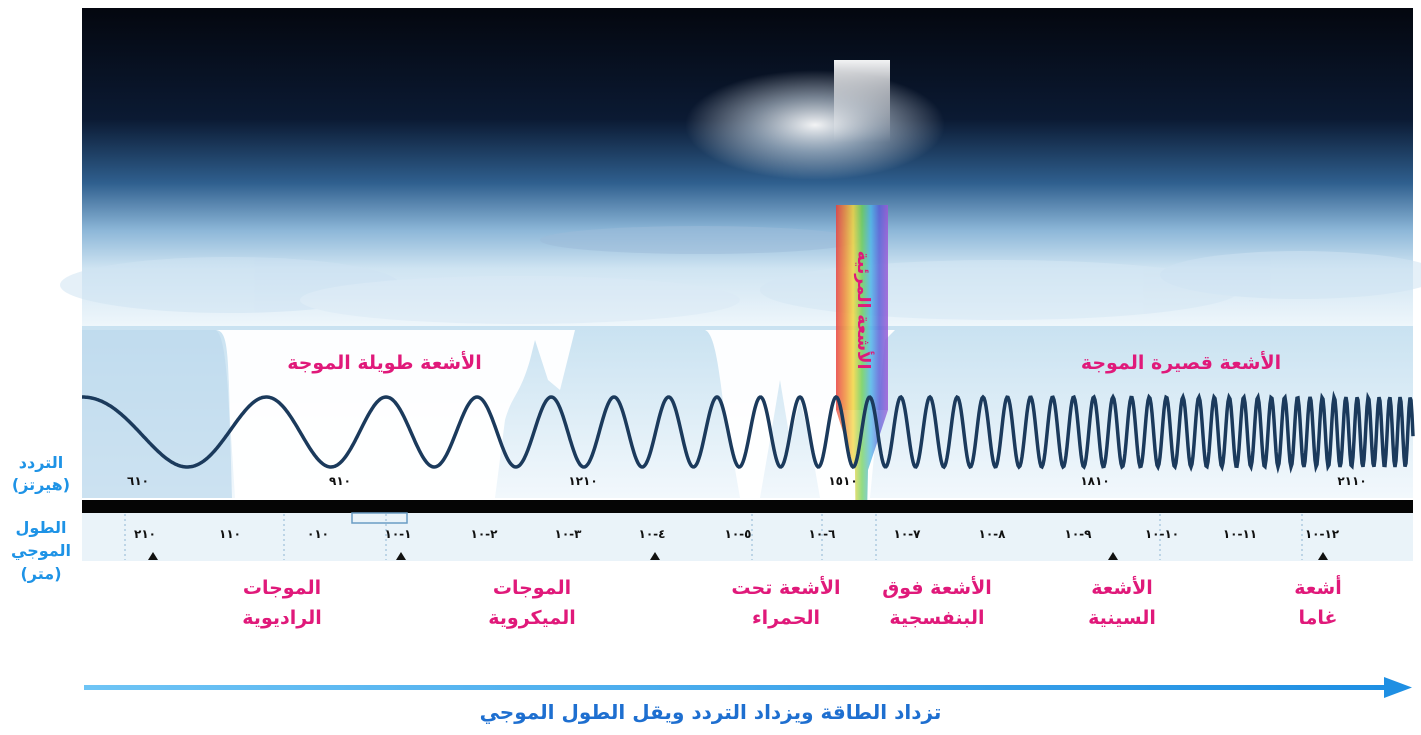  What do you see at coordinates (862, 135) in the screenshot?
I see `visible-beam-upper` at bounding box center [862, 135].